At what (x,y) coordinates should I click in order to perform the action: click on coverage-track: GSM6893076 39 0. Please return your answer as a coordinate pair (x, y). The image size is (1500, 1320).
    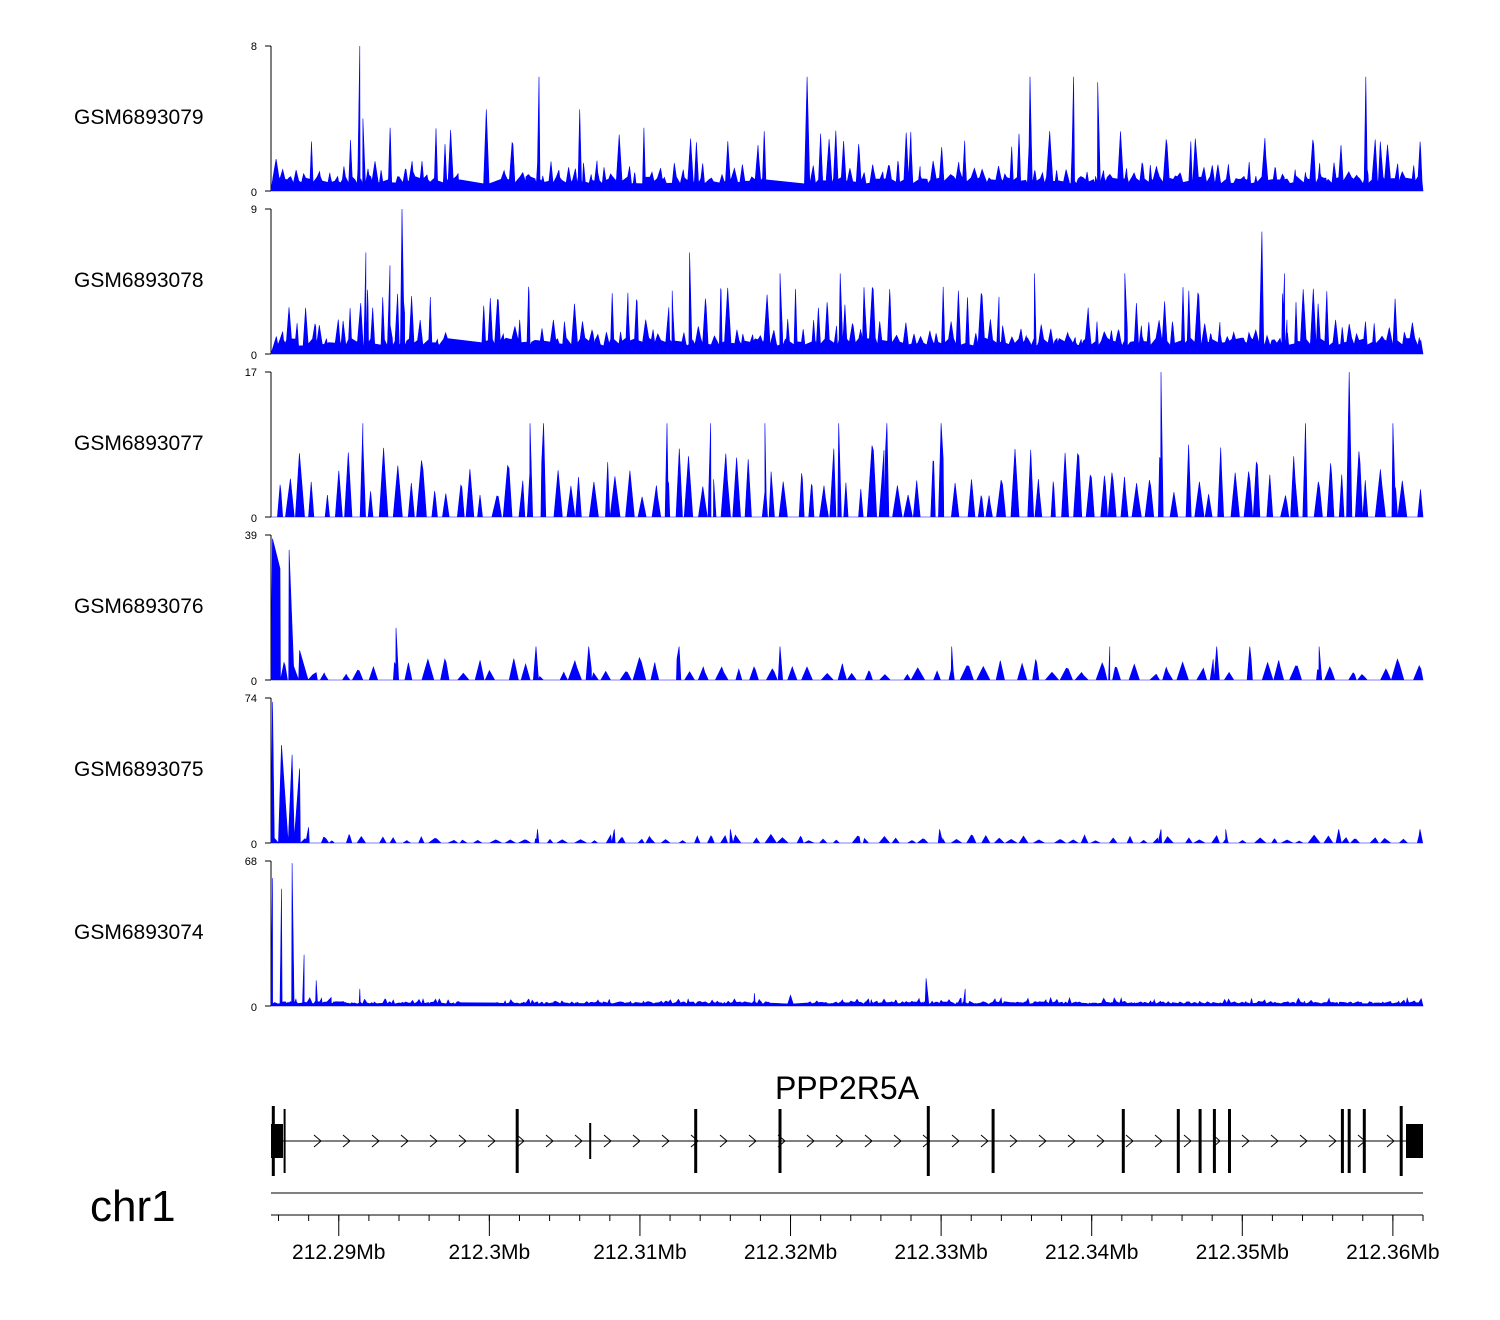
    Looking at the image, I should click on (749, 609).